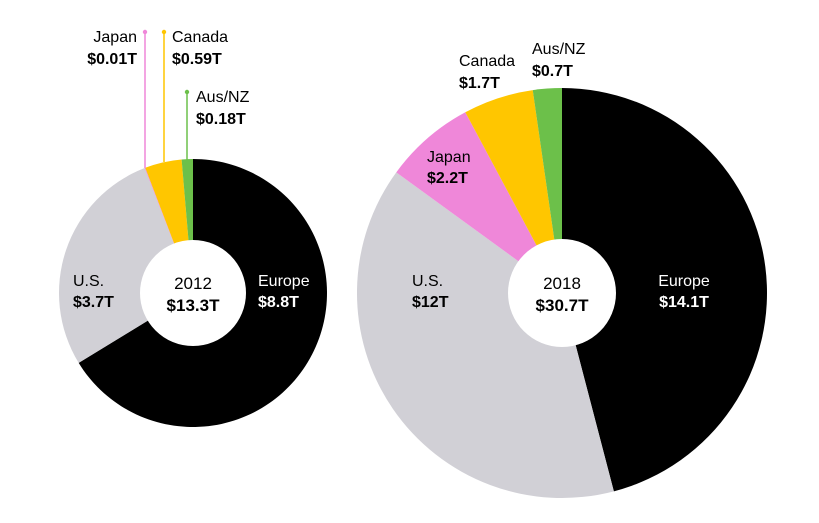 This screenshot has height=523, width=819. What do you see at coordinates (115, 37) in the screenshot?
I see `slice-label-japan-2012: Japan` at bounding box center [115, 37].